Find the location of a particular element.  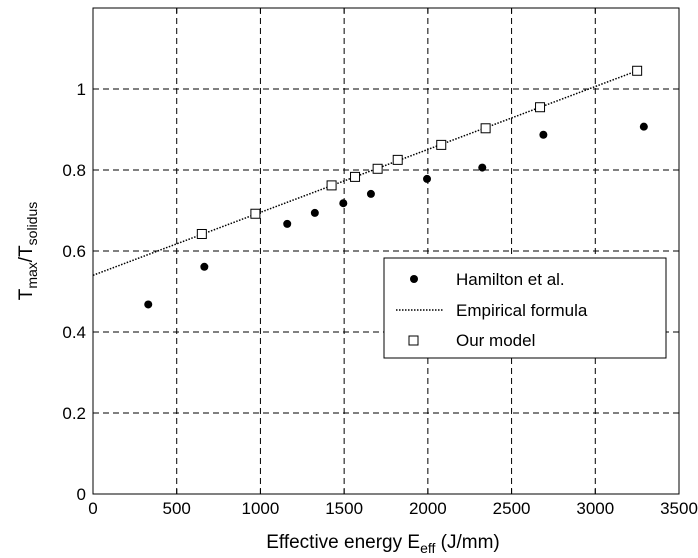

x-tick-label: 1000 is located at coordinates (261, 508).